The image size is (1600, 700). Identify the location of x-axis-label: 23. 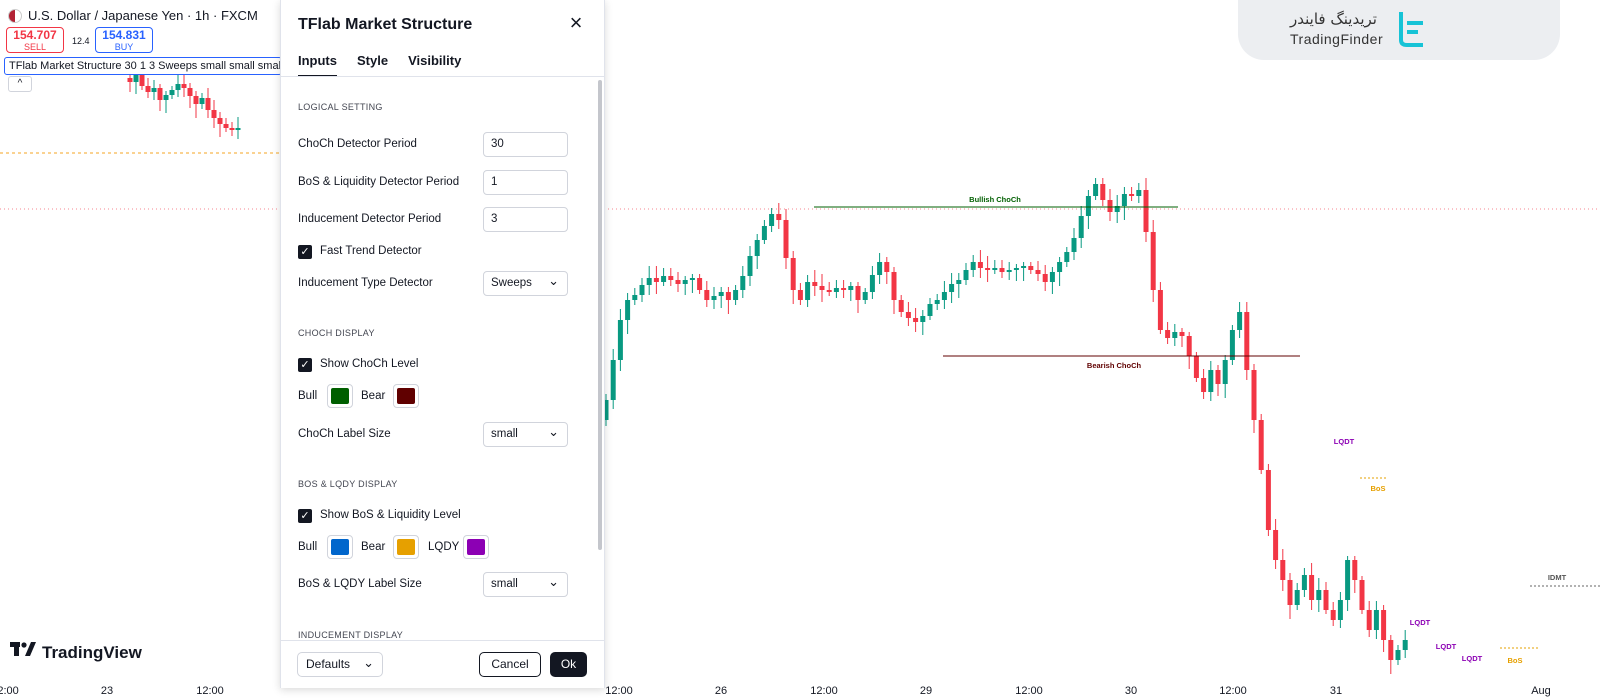
(107, 691).